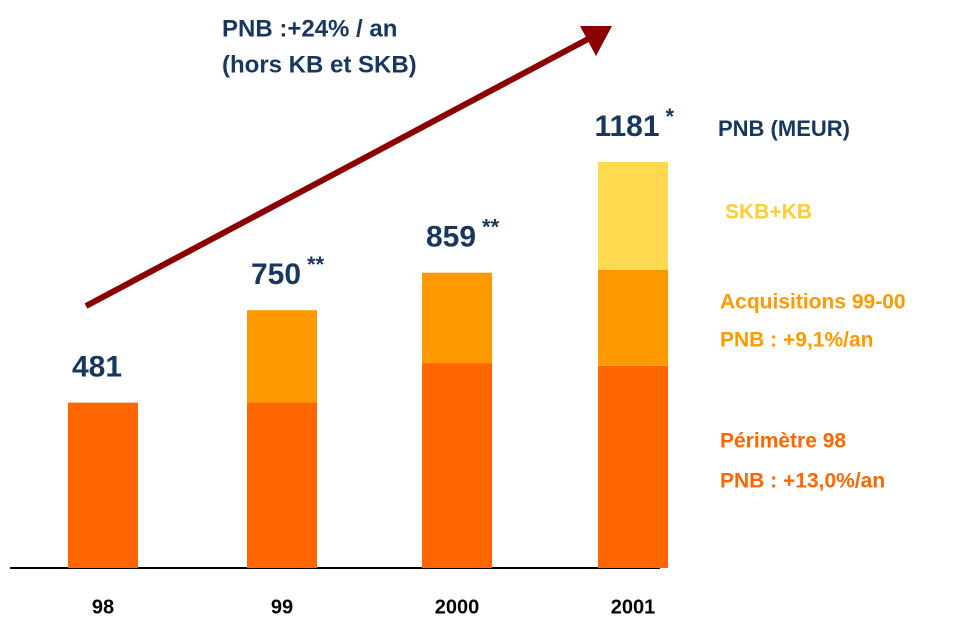  Describe the element at coordinates (626, 126) in the screenshot. I see `total-label: 1181` at that location.